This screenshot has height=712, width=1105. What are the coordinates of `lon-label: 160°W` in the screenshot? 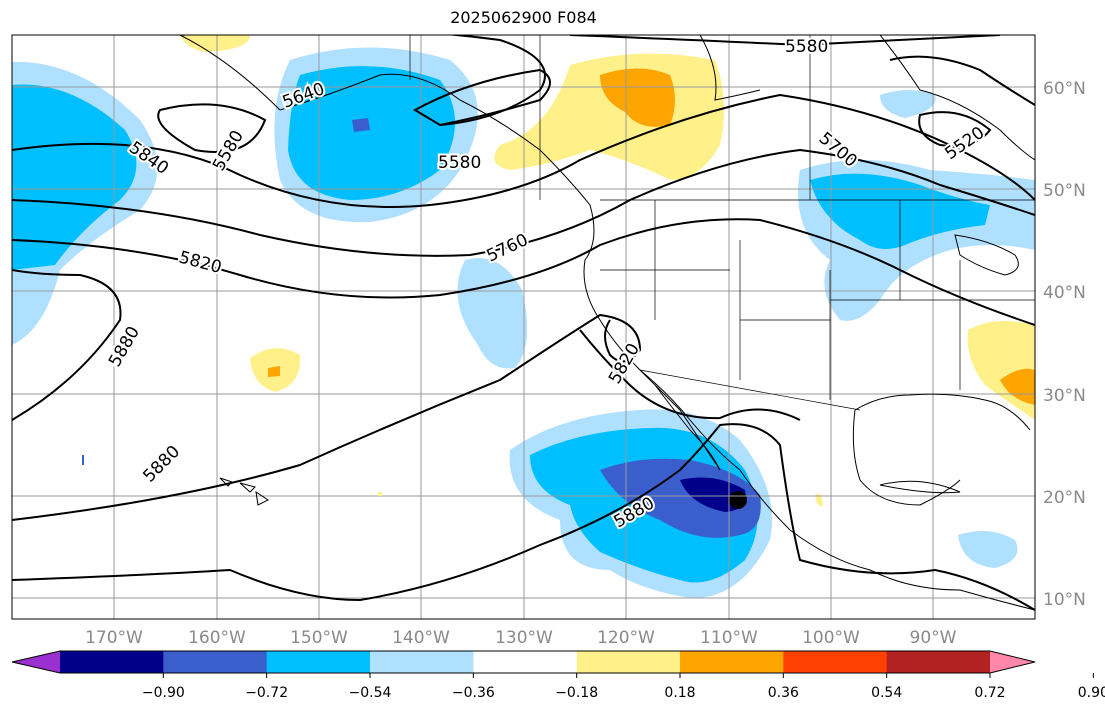 It's located at (217, 638).